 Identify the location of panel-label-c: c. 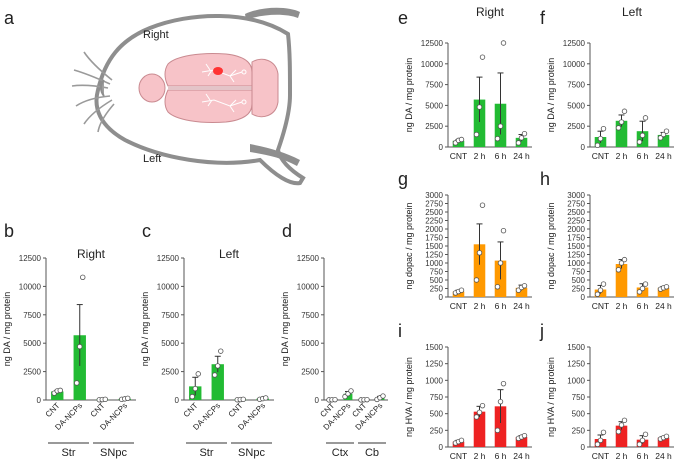
(146, 231).